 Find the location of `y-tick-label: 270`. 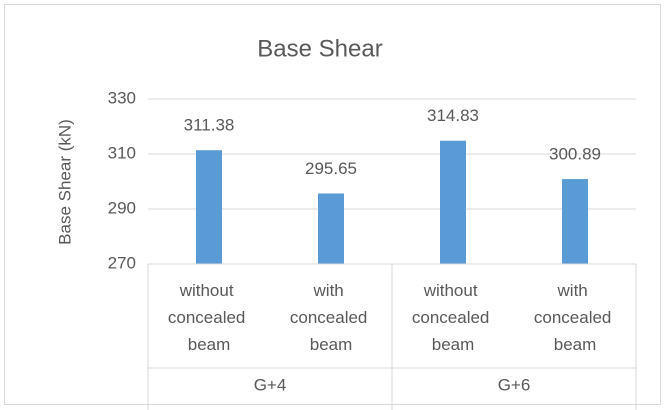

y-tick-label: 270 is located at coordinates (122, 262).